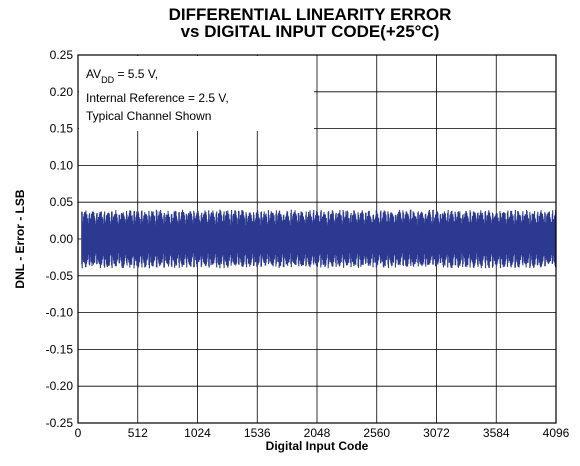  What do you see at coordinates (60, 276) in the screenshot?
I see `y-tick-label: -0.05` at bounding box center [60, 276].